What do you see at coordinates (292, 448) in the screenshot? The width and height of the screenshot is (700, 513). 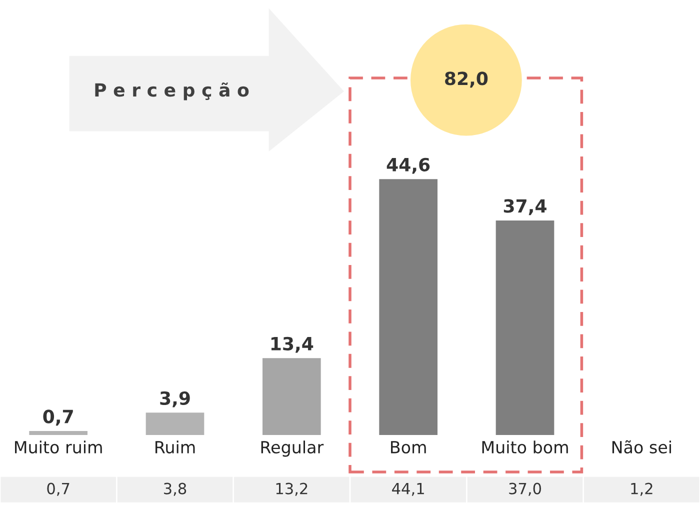 I see `x-tick-label: Regular` at bounding box center [292, 448].